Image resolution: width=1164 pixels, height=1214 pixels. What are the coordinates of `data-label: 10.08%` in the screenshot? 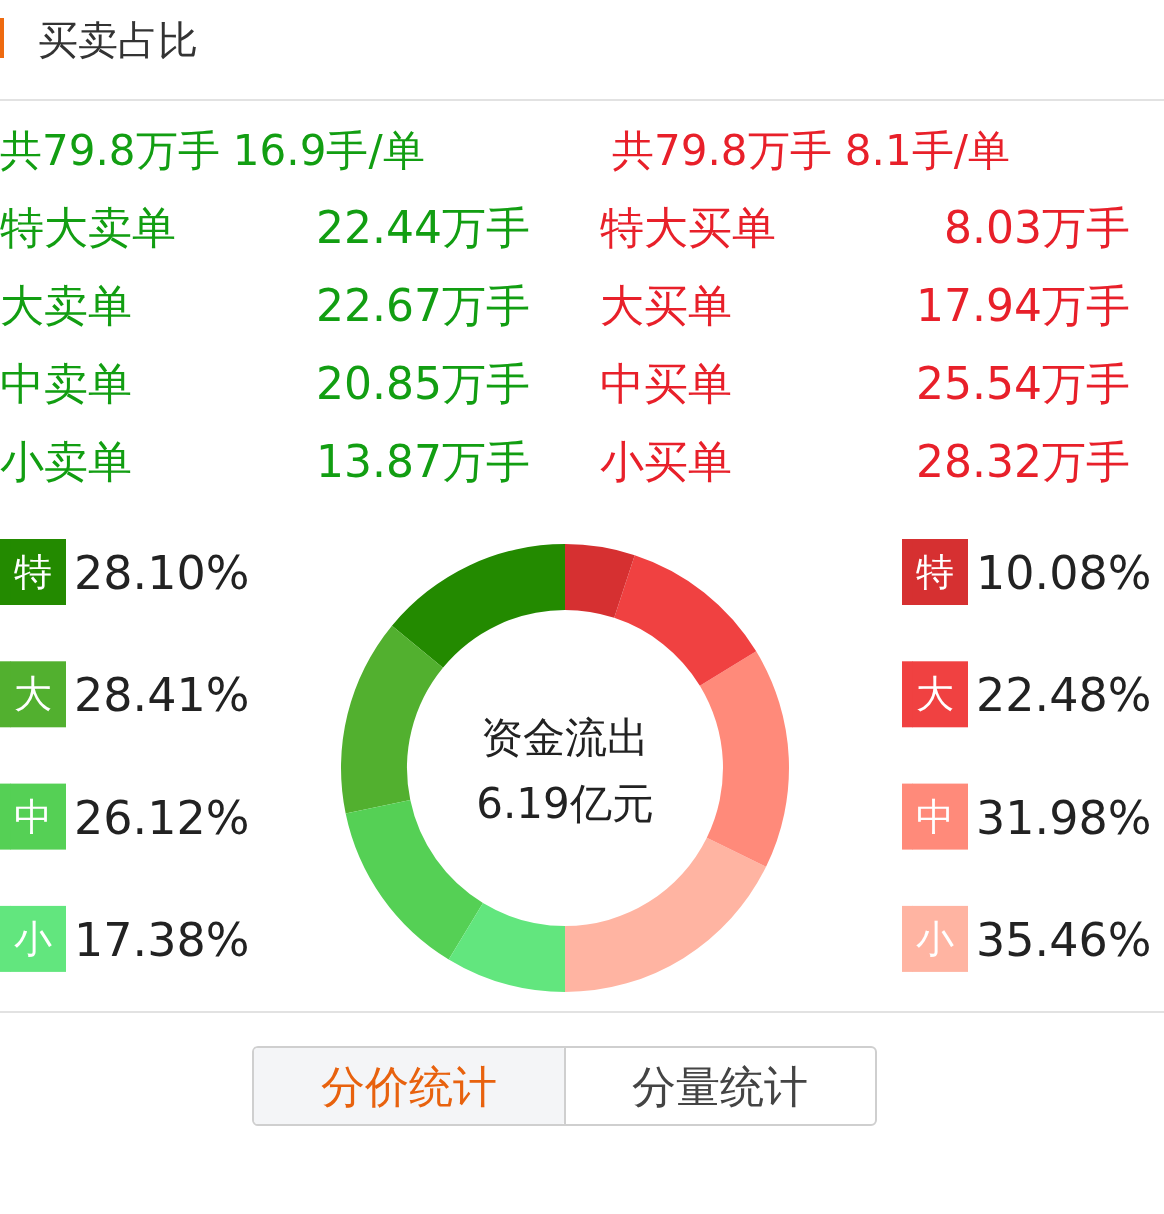 It's located at (1064, 573).